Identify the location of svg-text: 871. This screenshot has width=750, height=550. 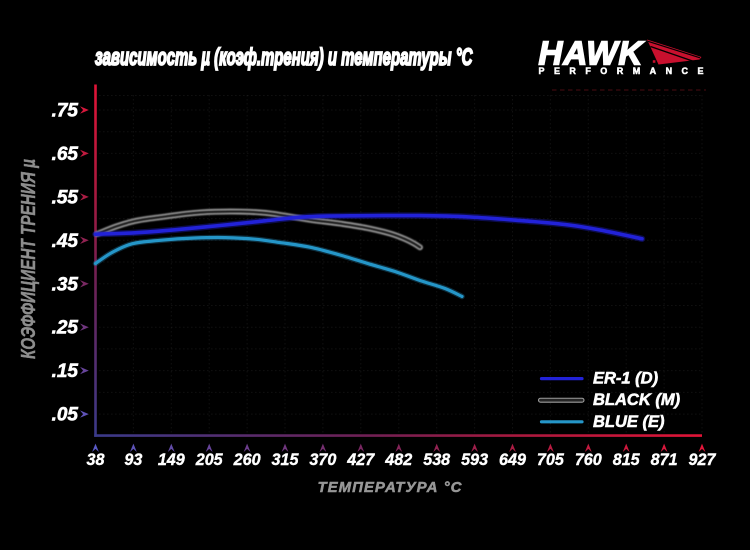
(664, 459).